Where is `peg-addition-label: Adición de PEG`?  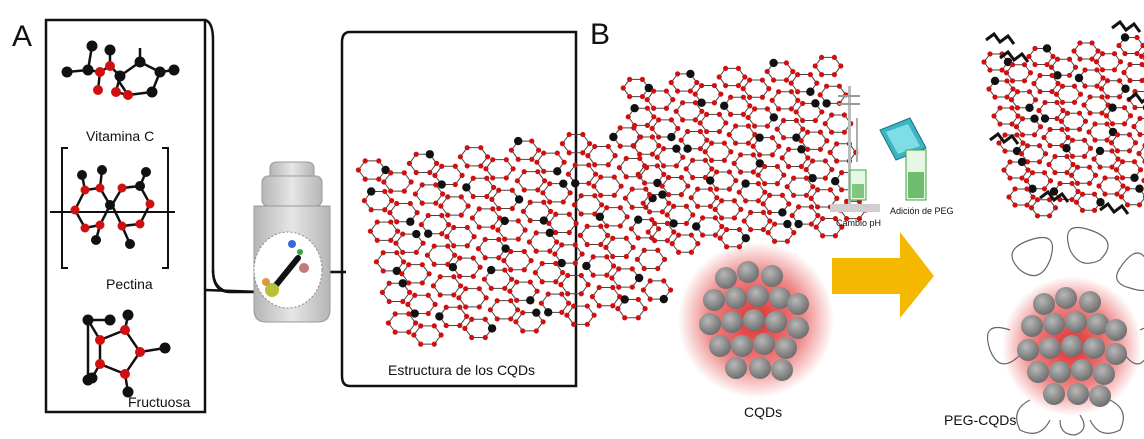 peg-addition-label: Adición de PEG is located at coordinates (922, 211).